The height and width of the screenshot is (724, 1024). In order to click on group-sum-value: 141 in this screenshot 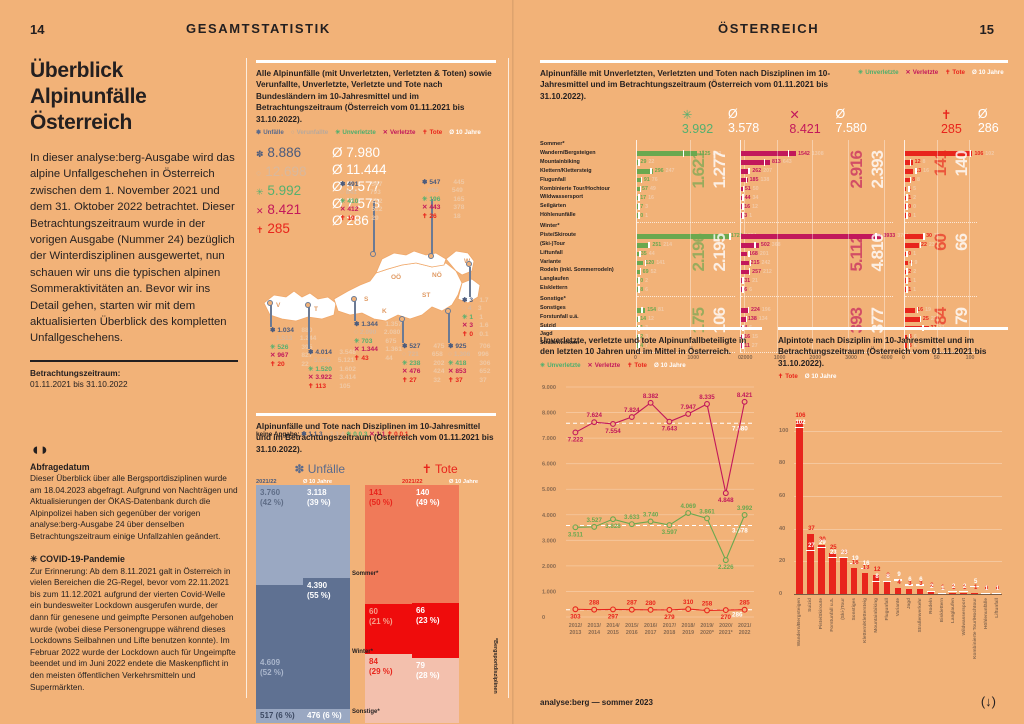, I will do `click(940, 164)`.